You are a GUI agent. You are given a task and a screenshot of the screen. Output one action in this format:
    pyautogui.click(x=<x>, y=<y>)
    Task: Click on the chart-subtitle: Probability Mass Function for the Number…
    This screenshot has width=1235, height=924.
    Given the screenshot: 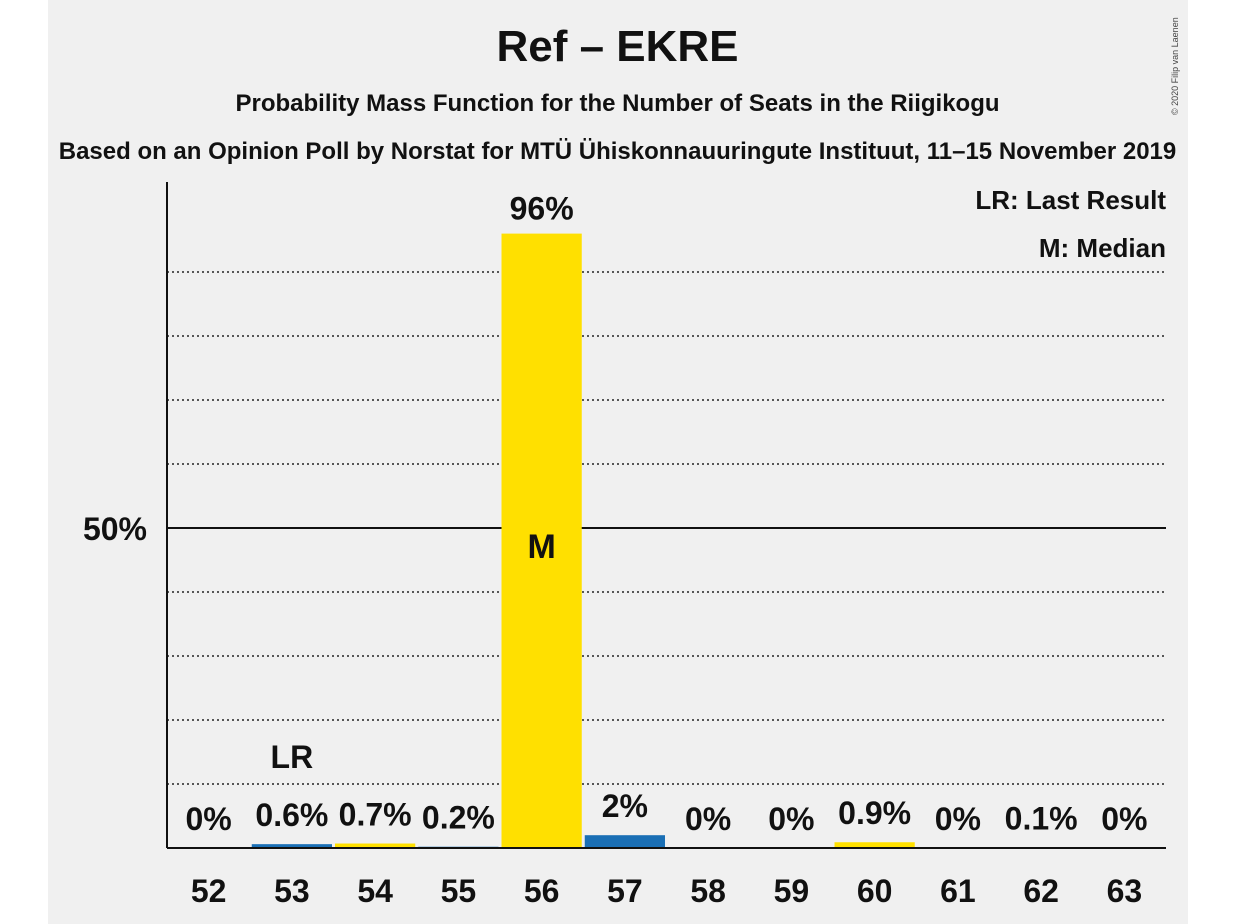 What is the action you would take?
    pyautogui.click(x=617, y=103)
    